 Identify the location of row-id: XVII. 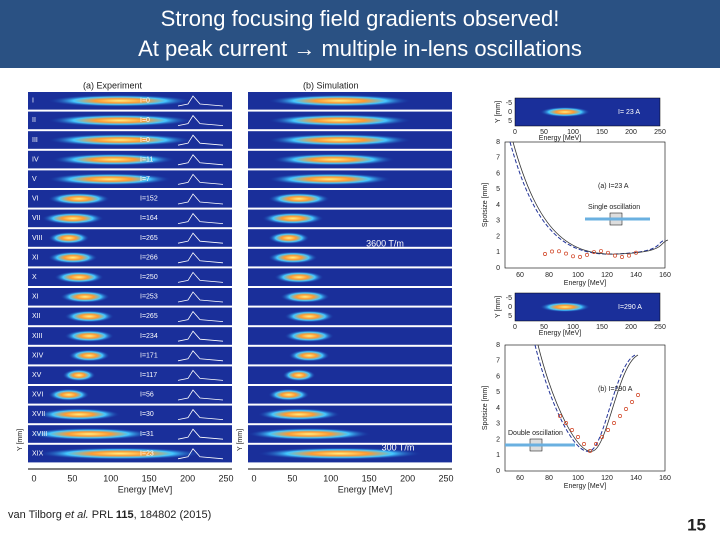
(38, 414).